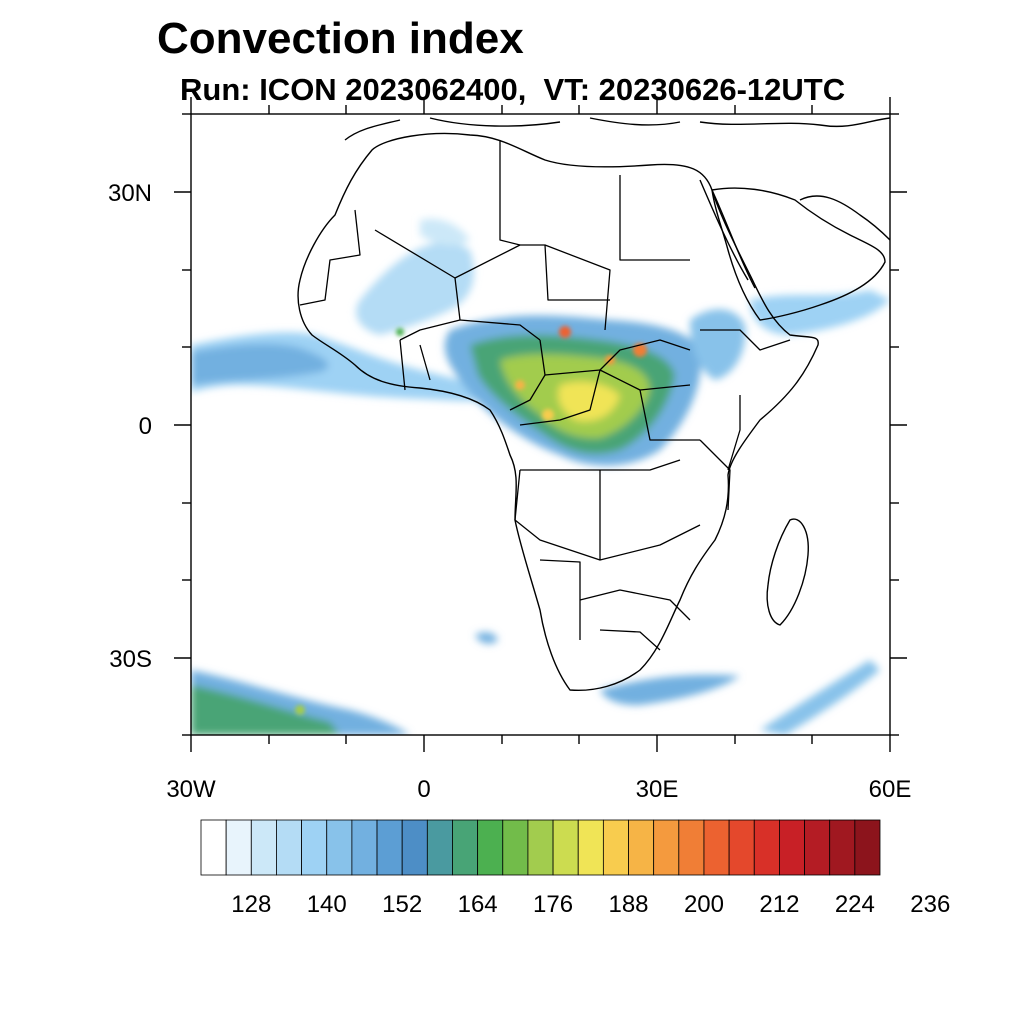 This screenshot has width=1024, height=1024. What do you see at coordinates (855, 904) in the screenshot?
I see `colorbar-tick-label: 224` at bounding box center [855, 904].